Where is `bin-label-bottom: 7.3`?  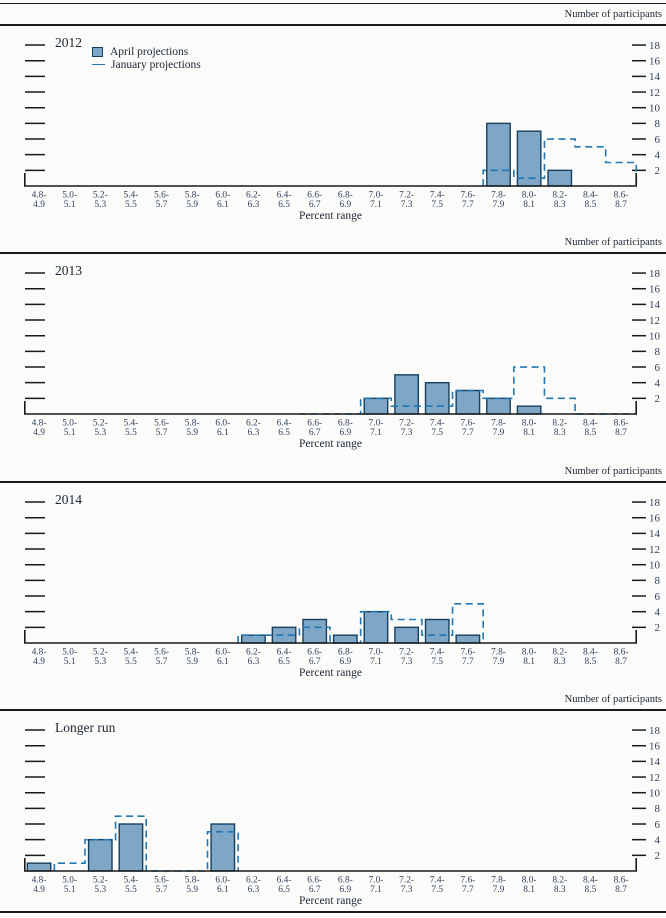 bin-label-bottom: 7.3 is located at coordinates (407, 433).